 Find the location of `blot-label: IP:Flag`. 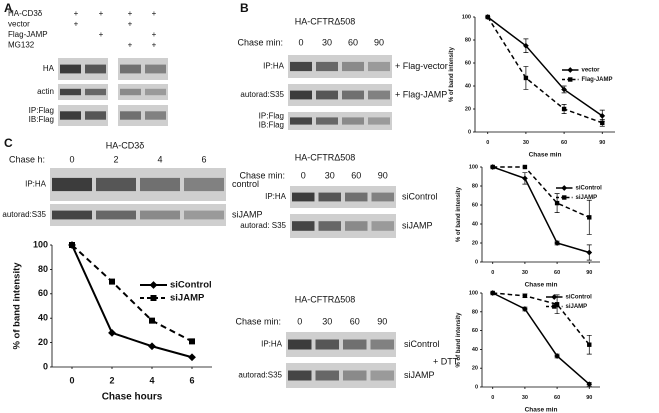

blot-label: IP:Flag is located at coordinates (271, 116).